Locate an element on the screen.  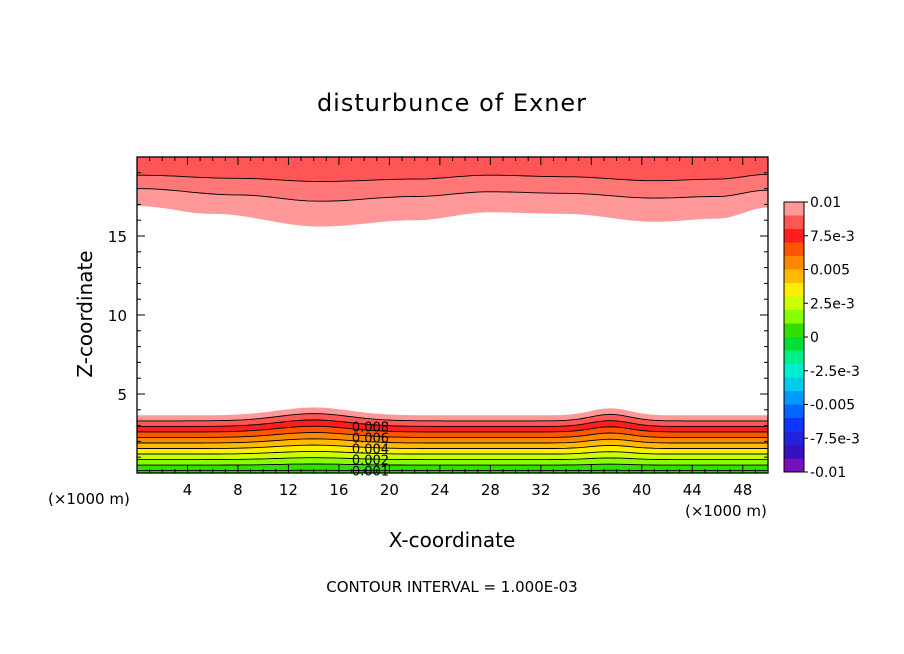
x-tick-label: 36 is located at coordinates (591, 490).